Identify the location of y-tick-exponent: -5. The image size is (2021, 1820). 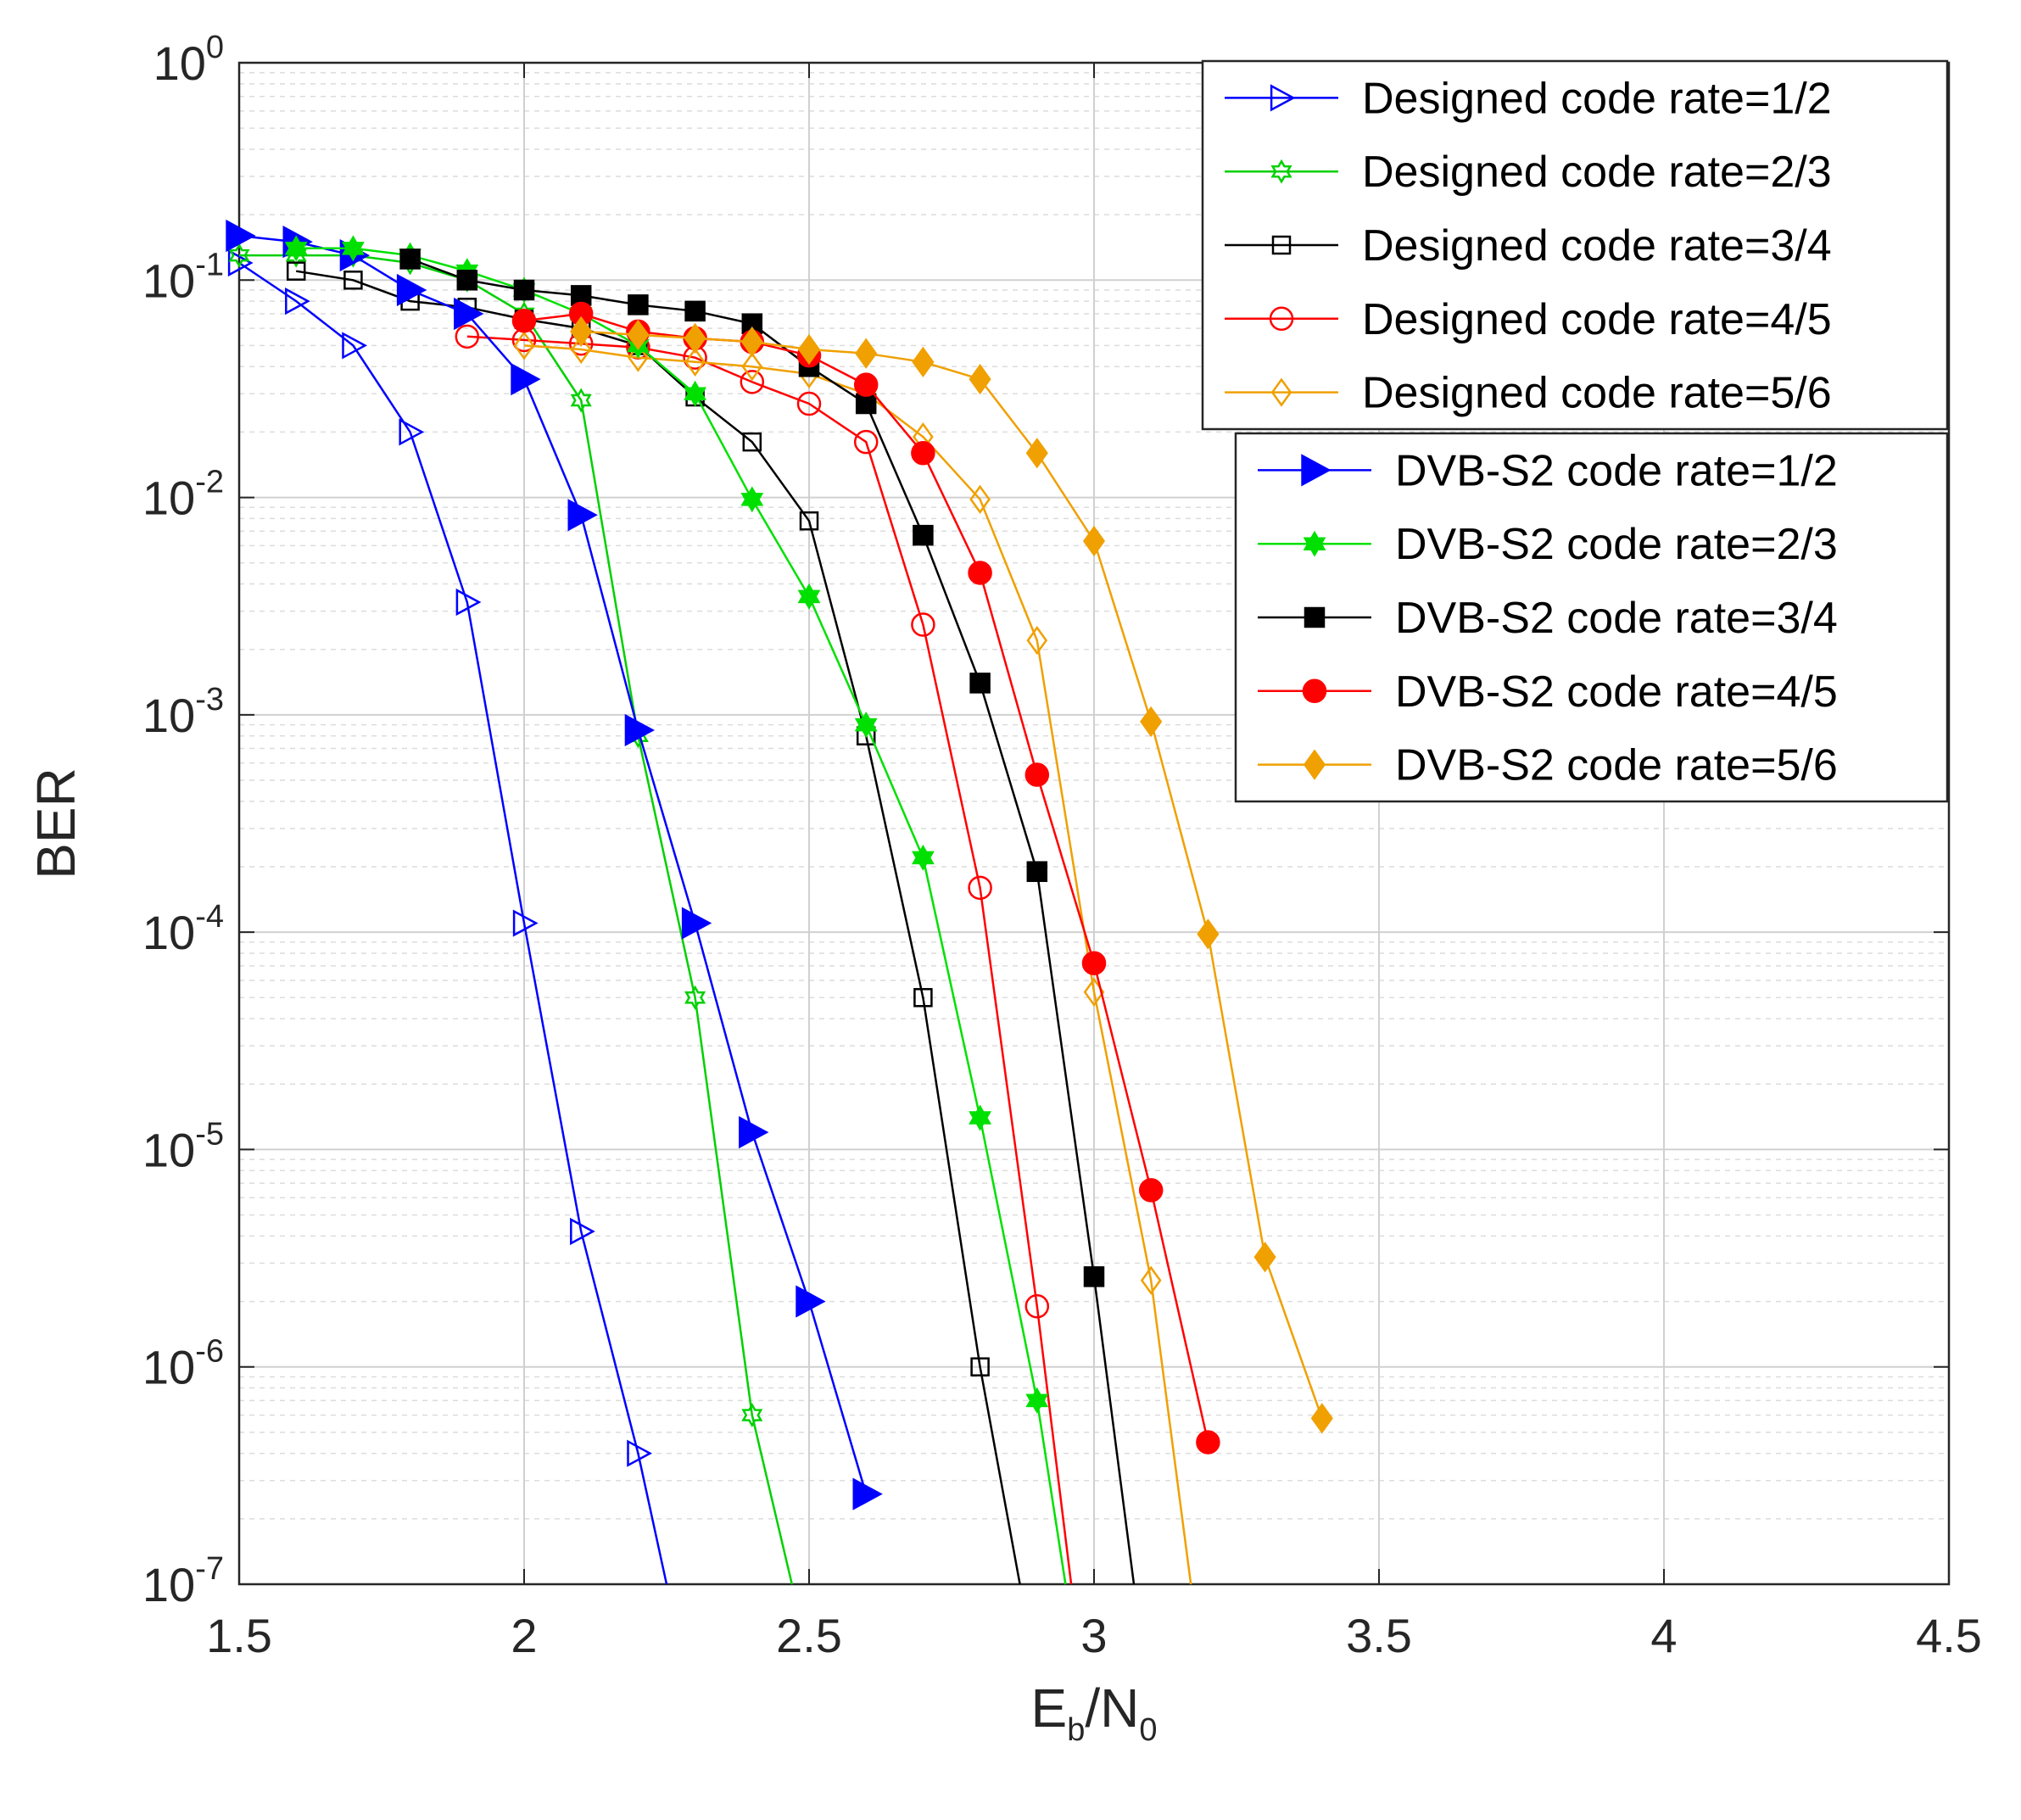
(210, 1134).